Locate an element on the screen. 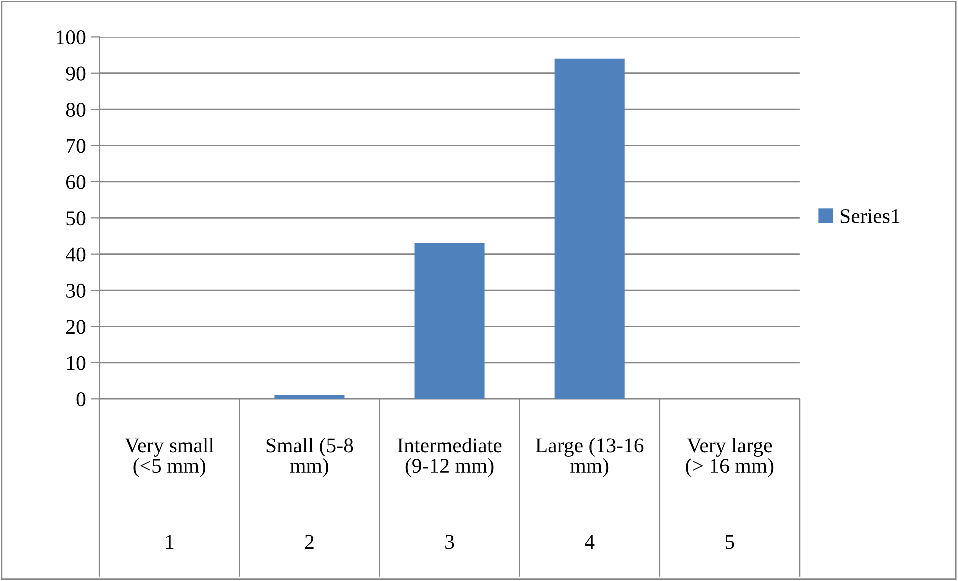  y-tick-label: 0 is located at coordinates (81, 399).